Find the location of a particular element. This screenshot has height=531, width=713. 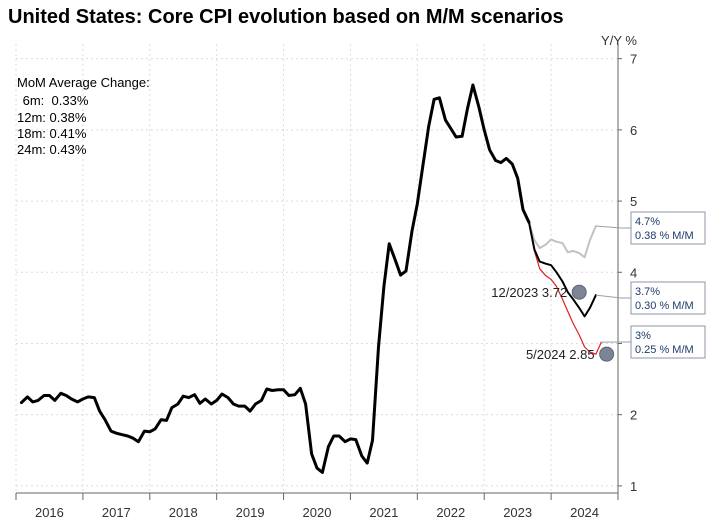

series-line-scenario-0.25 is located at coordinates (565, 288).